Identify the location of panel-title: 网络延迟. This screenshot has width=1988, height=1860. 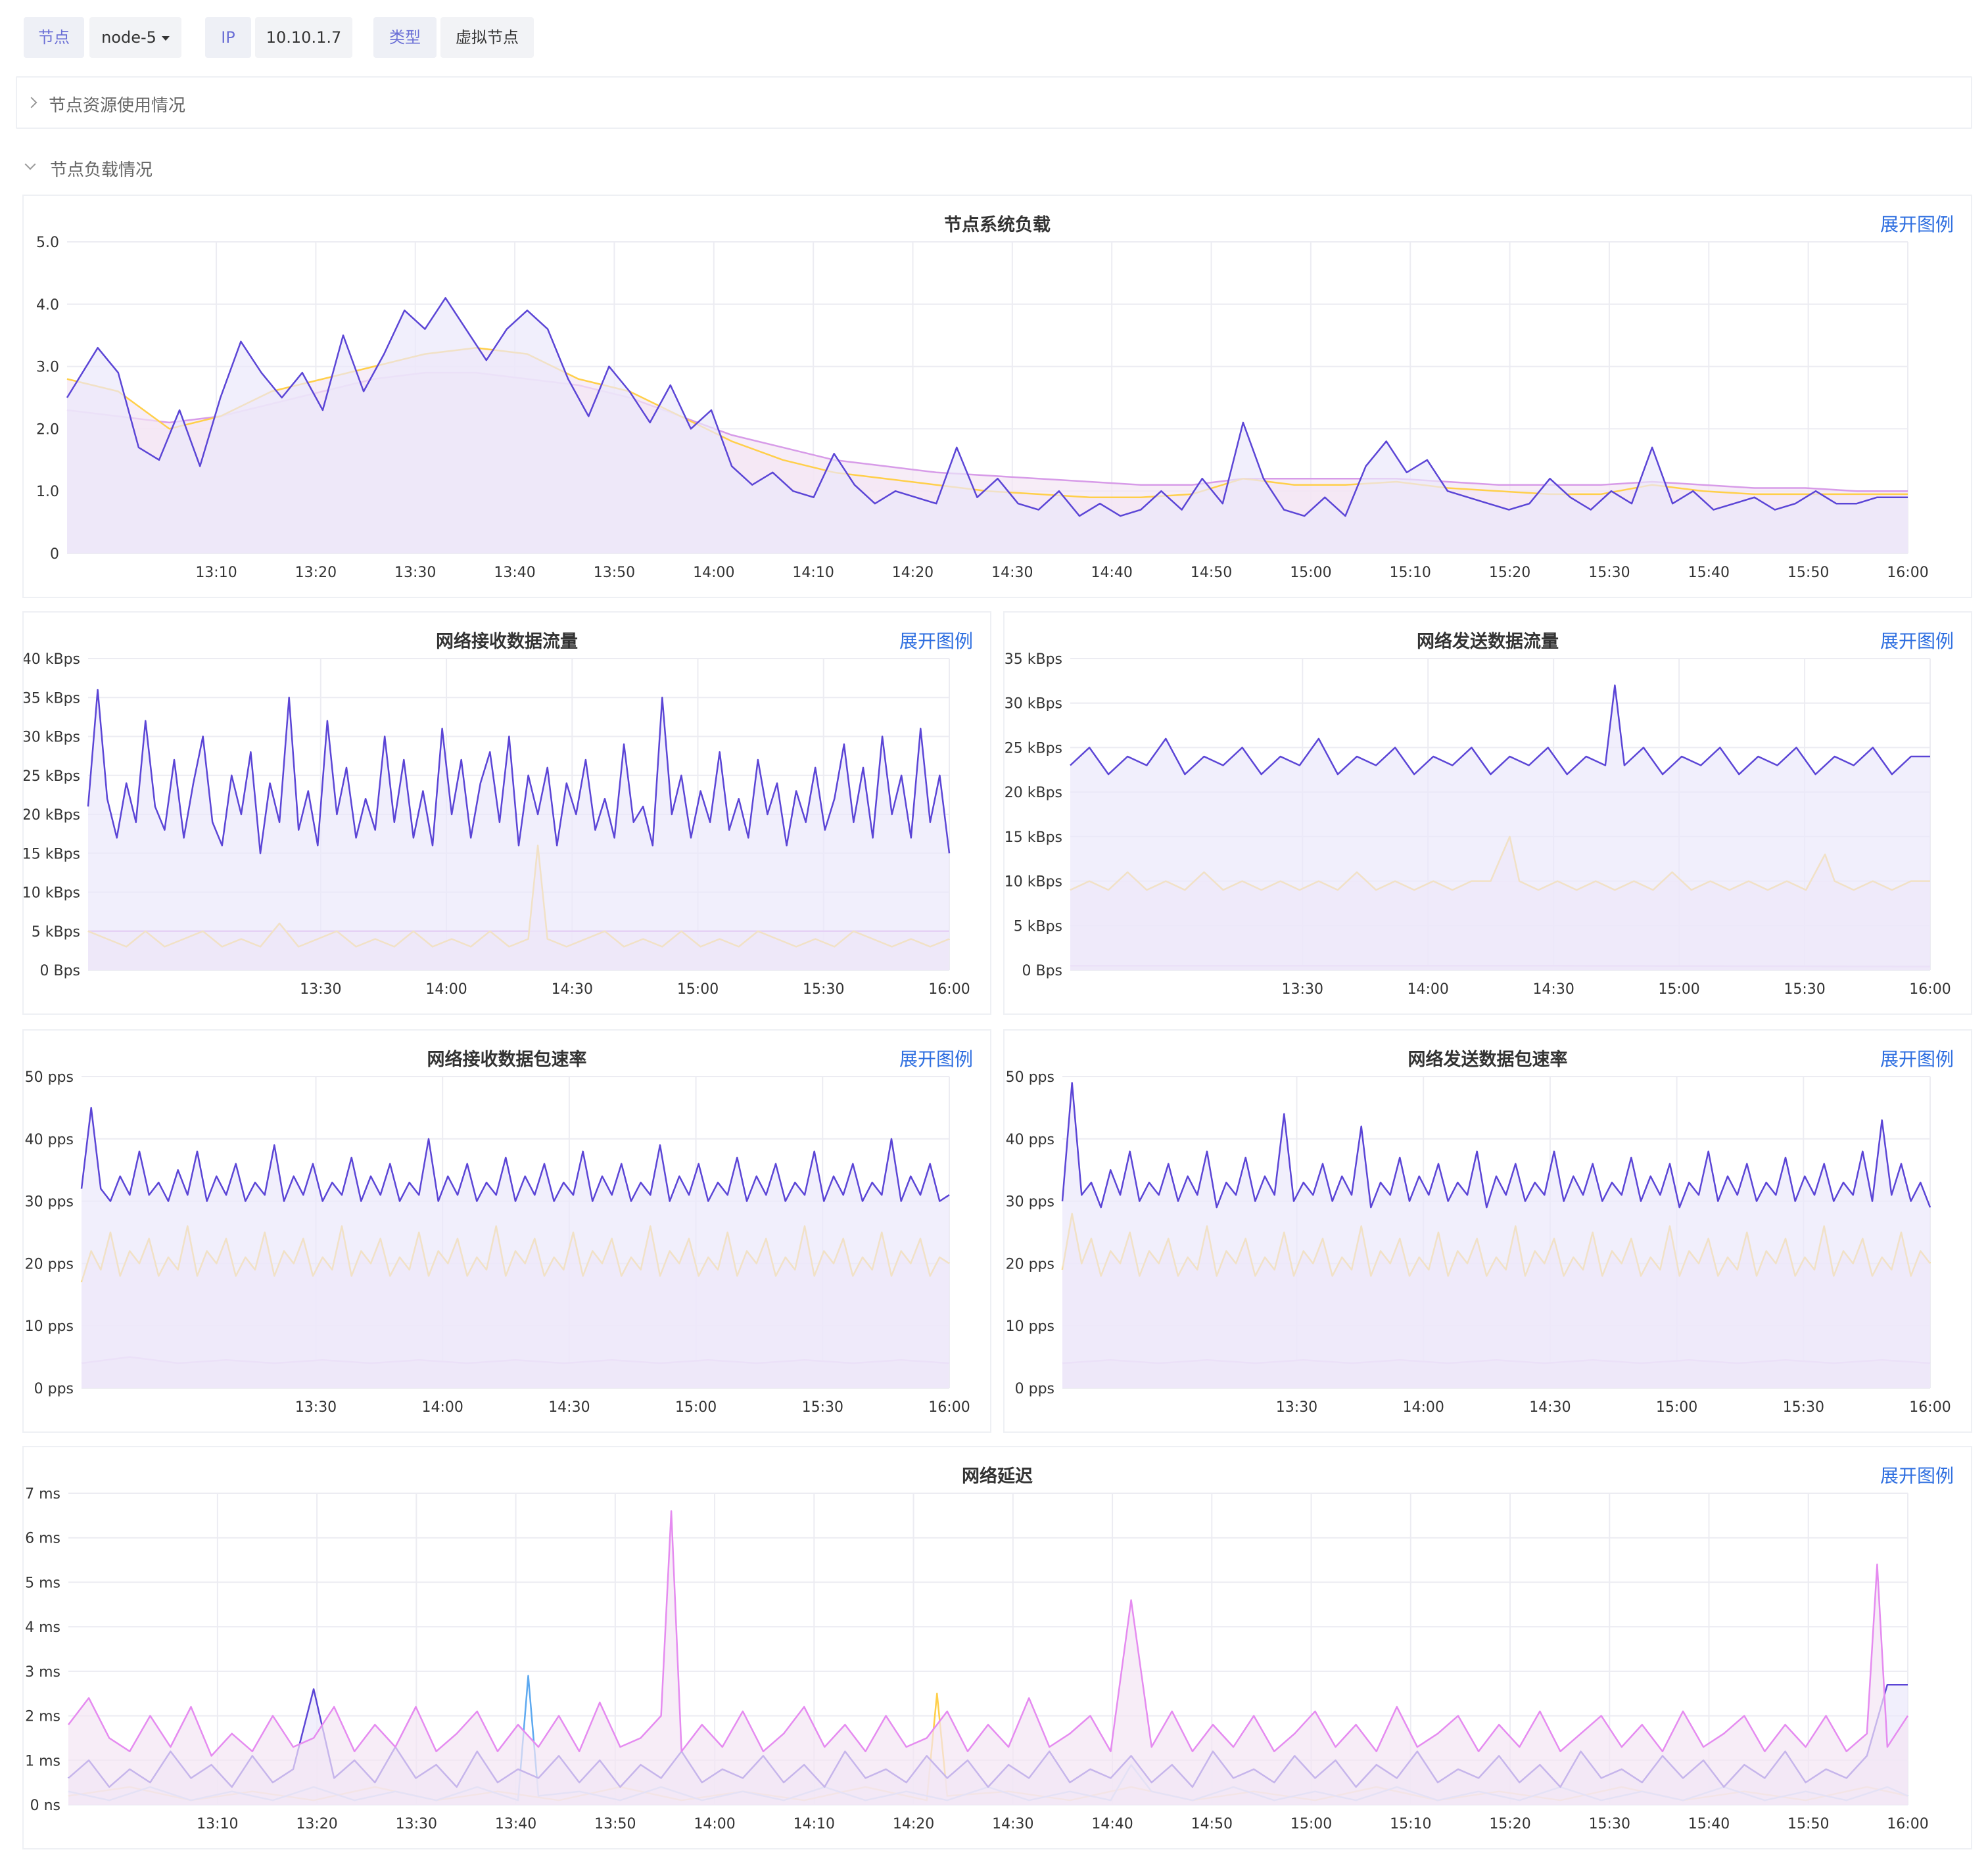
(997, 1476).